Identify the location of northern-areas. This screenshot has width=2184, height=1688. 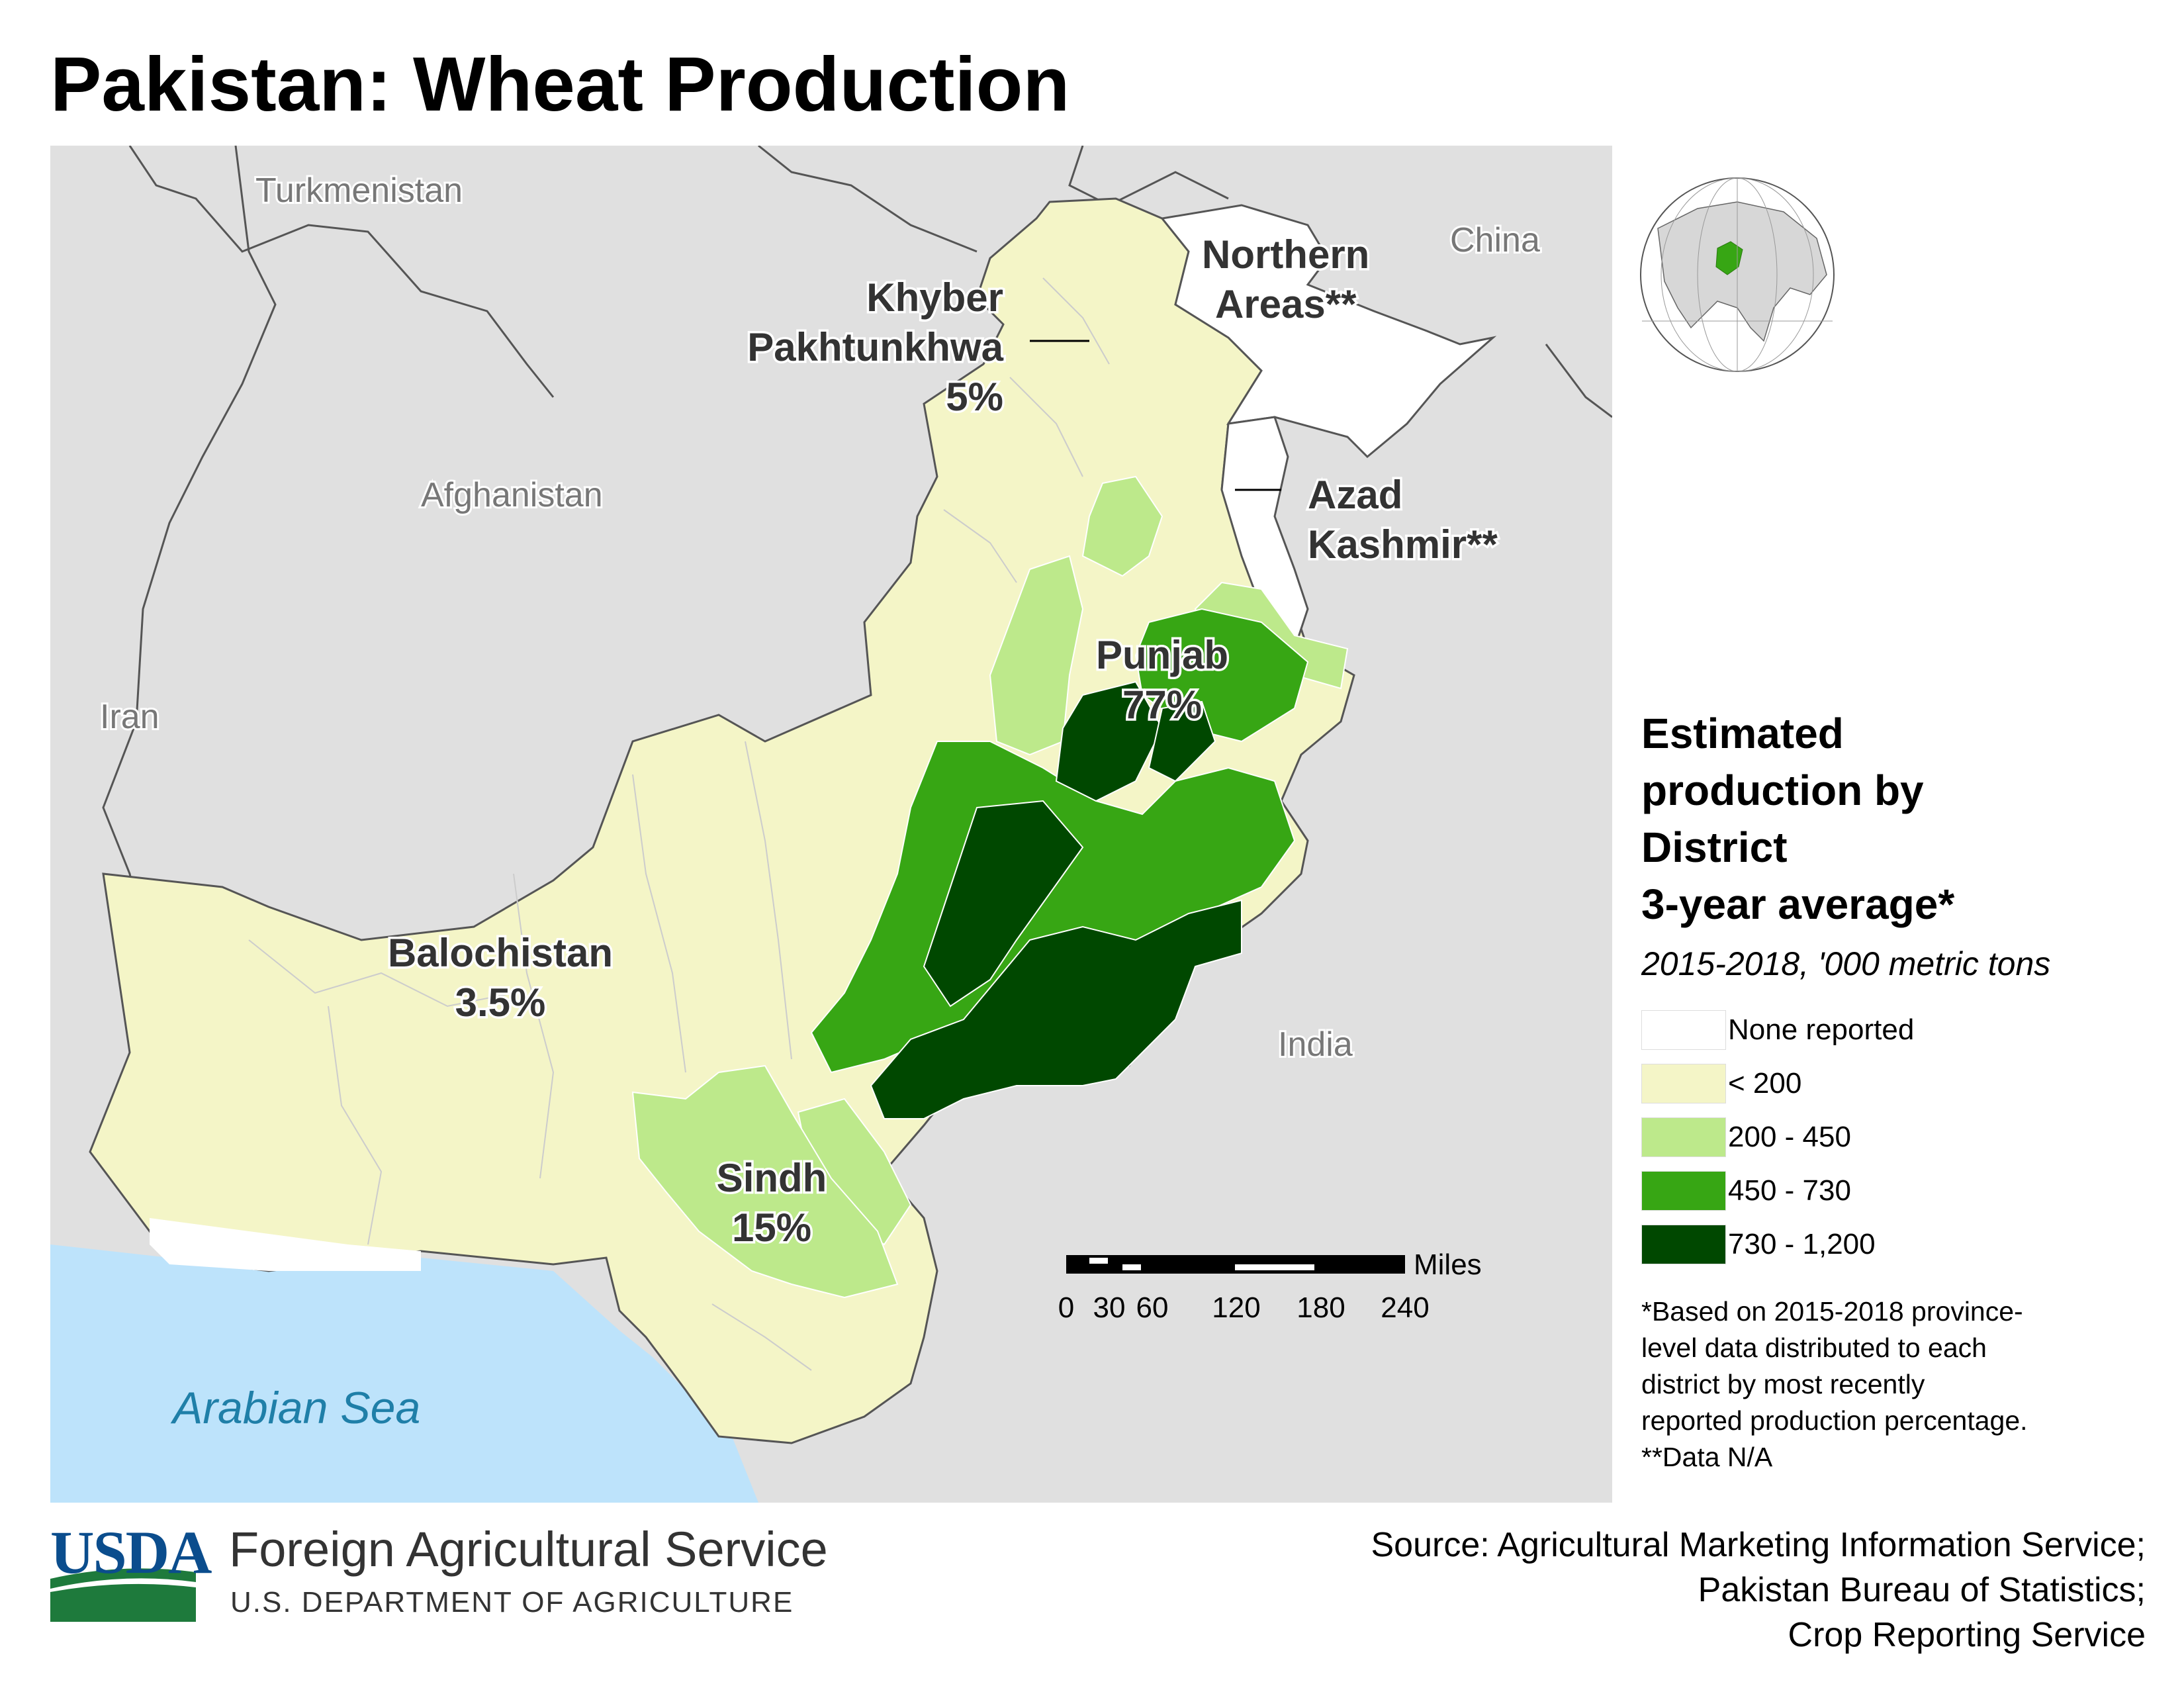
(1328, 331).